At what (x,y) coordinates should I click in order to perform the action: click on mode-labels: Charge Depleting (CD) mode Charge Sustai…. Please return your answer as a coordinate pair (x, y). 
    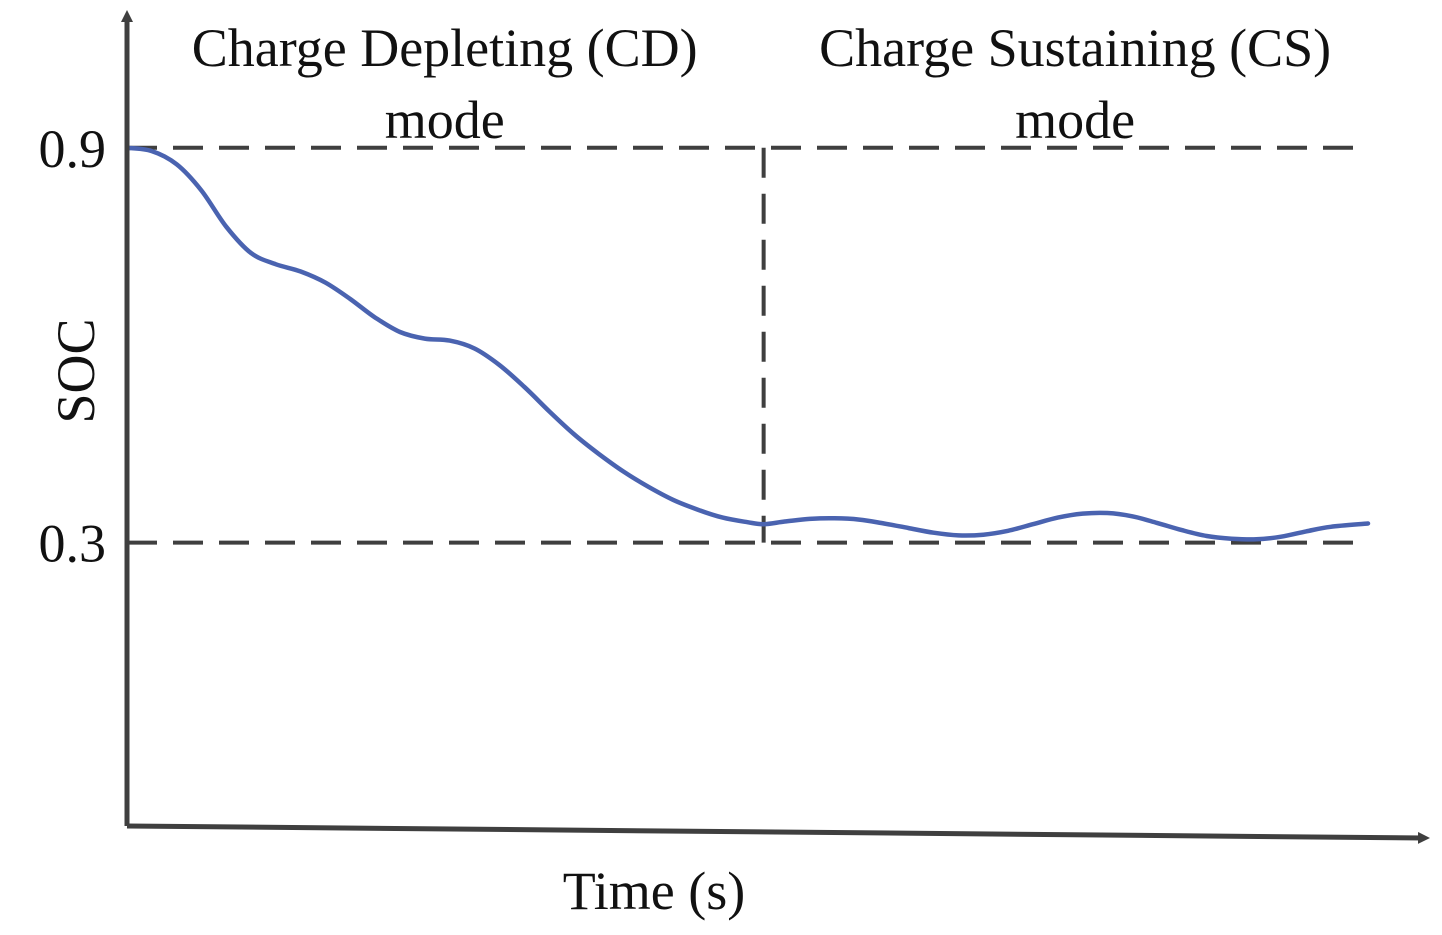
    Looking at the image, I should click on (761, 84).